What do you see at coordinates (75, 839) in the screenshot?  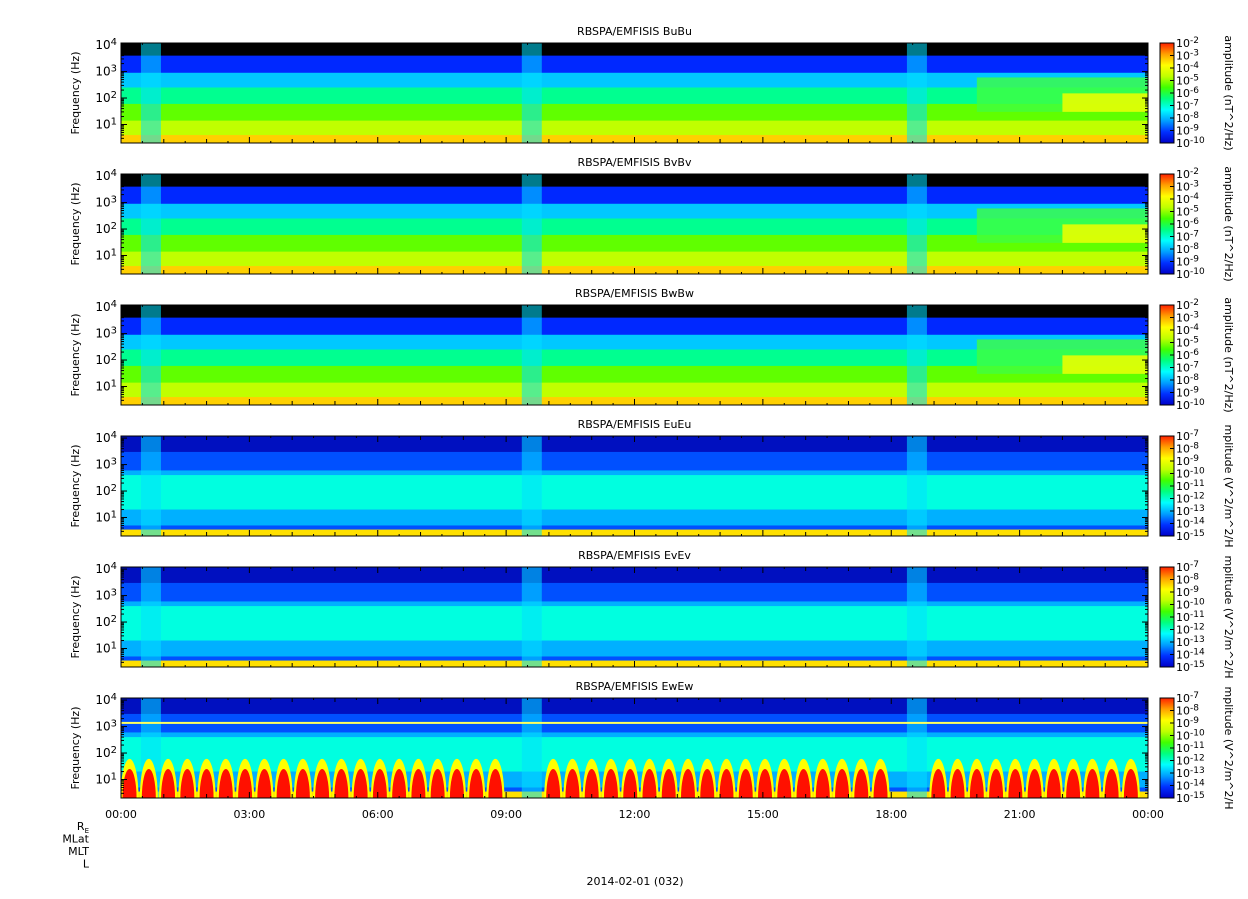 I see `ephemeris-label: MLat` at bounding box center [75, 839].